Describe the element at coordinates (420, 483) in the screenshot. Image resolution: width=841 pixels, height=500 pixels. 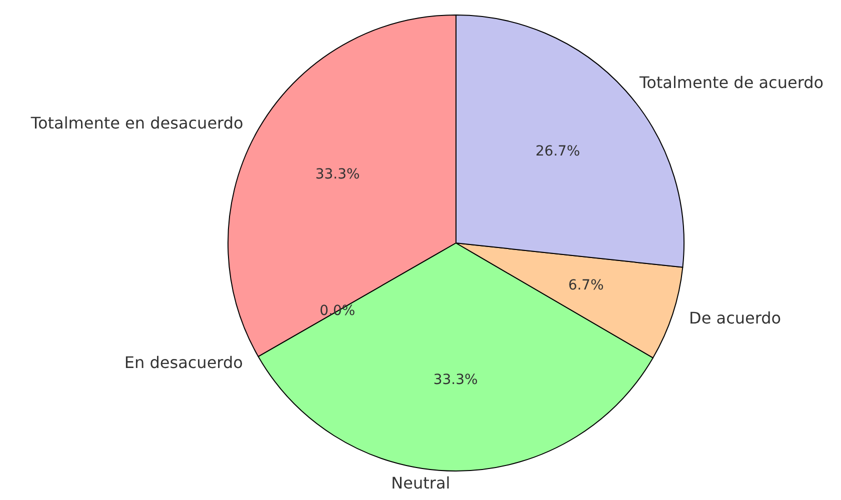
I see `slice-label: Neutral` at that location.